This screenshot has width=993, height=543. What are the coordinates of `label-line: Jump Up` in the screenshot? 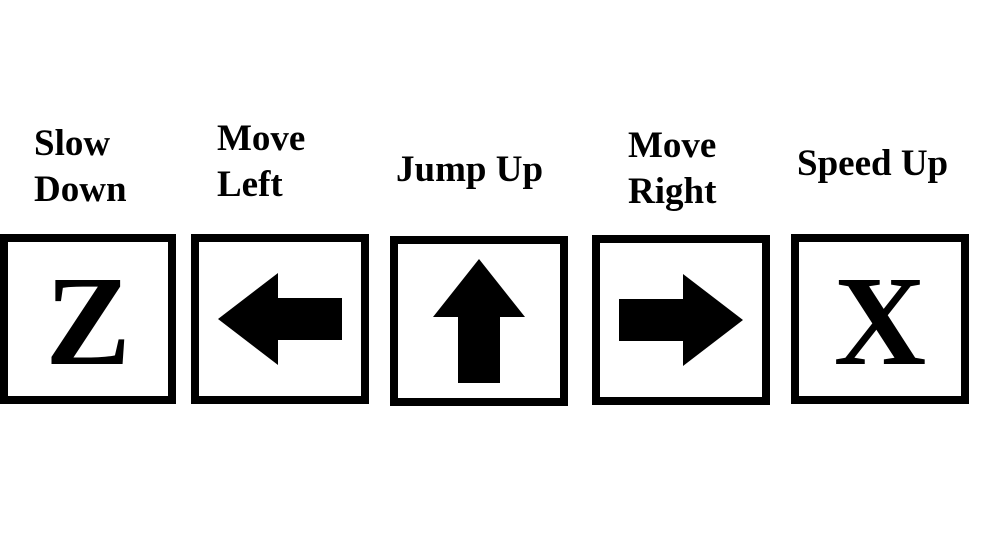 It's located at (470, 169).